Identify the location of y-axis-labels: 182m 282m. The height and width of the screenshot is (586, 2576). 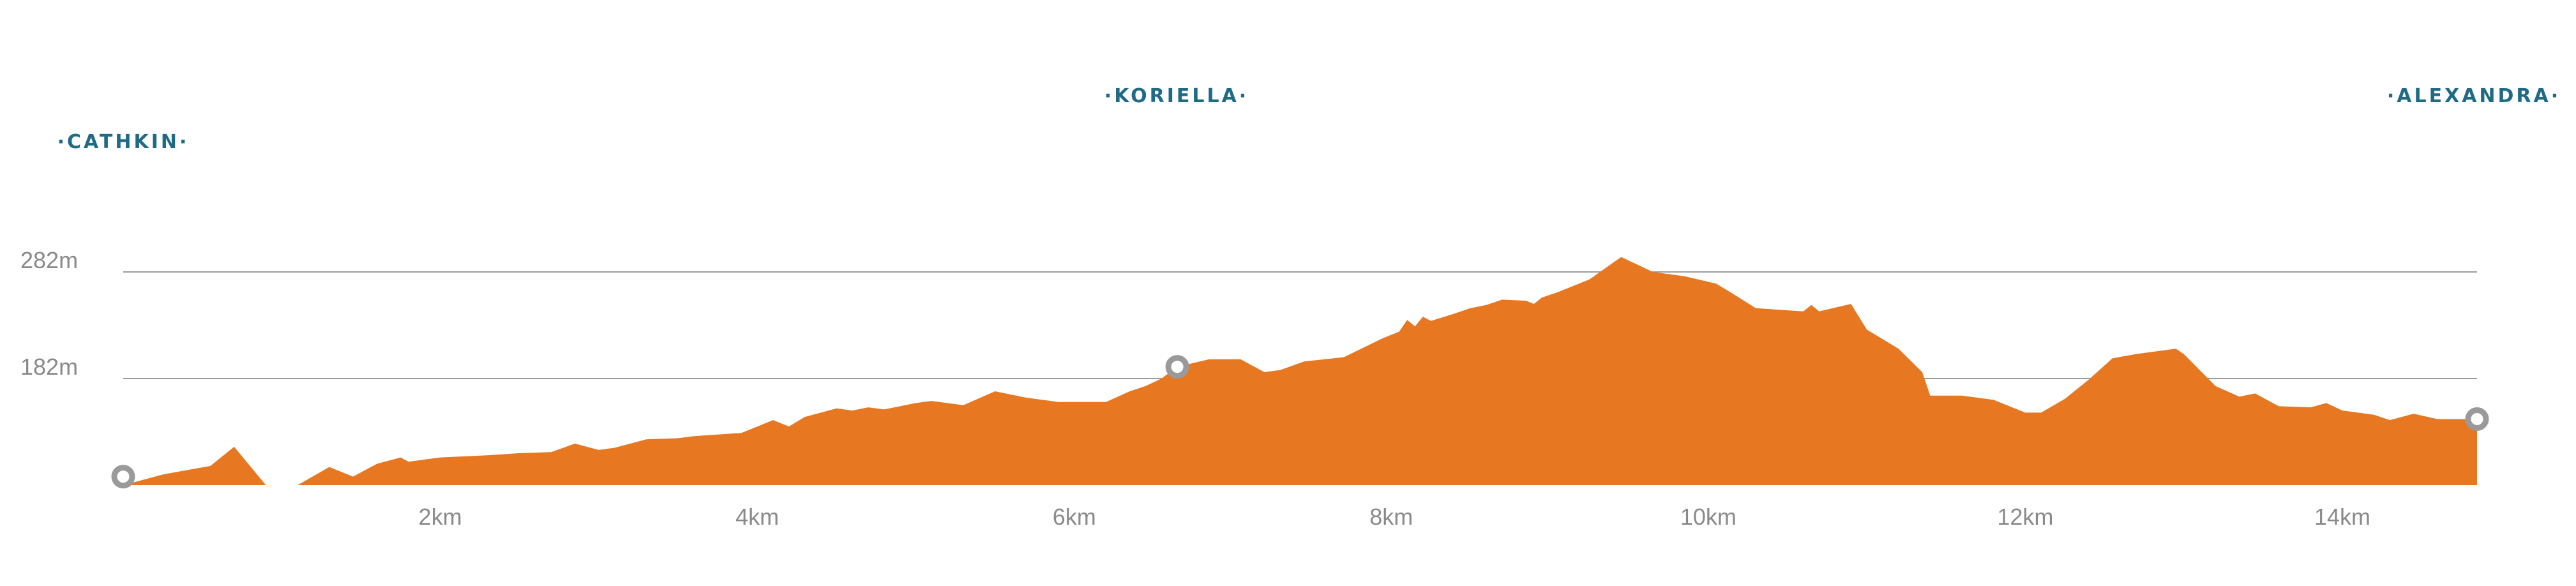
(49, 313).